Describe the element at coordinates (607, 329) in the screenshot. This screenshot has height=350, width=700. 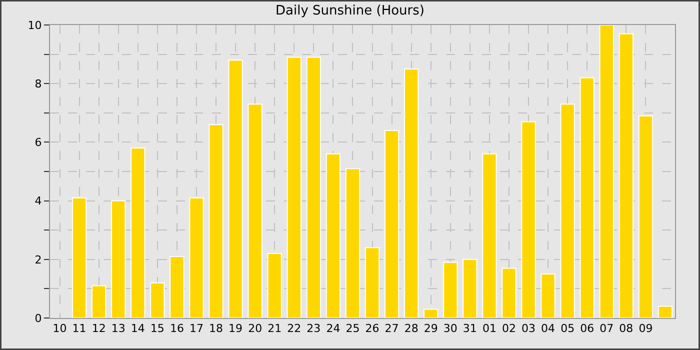
I see `x-tick-label: 07` at that location.